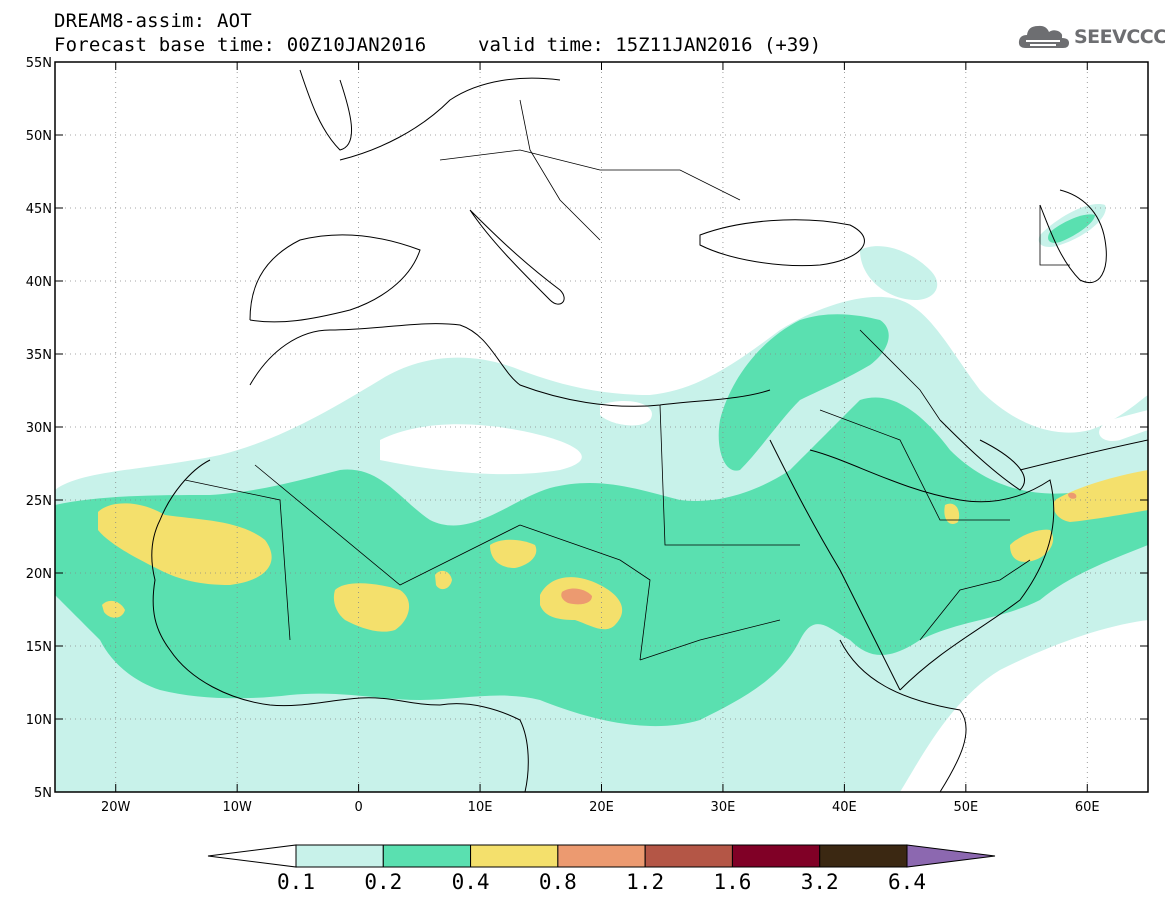 The width and height of the screenshot is (1165, 905). Describe the element at coordinates (39, 501) in the screenshot. I see `y-tick-label: 25N` at that location.